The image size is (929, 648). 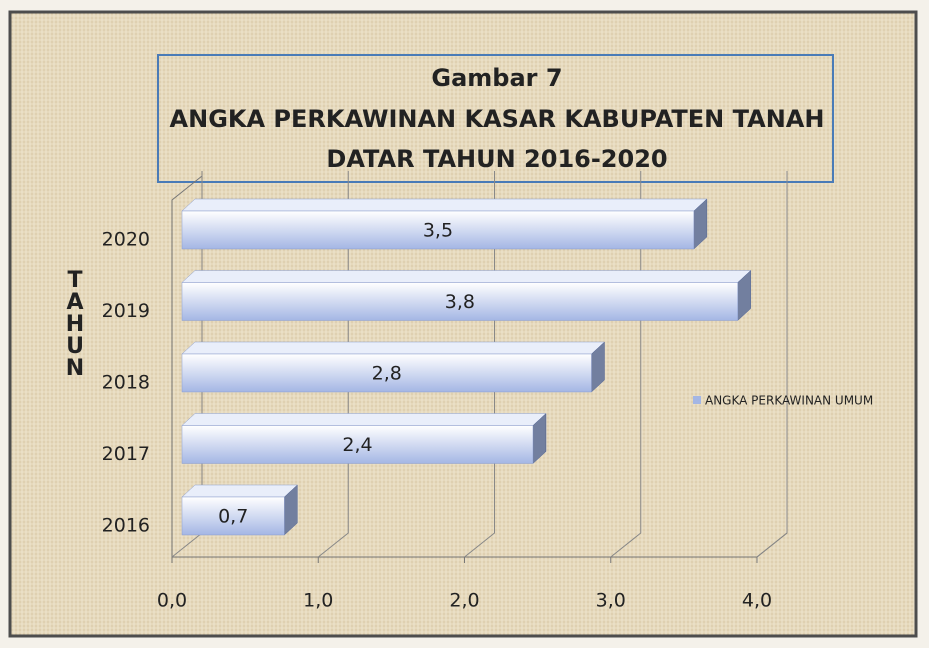 I want to click on chart-title: DATAR TAHUN 2016-2020, so click(x=496, y=159).